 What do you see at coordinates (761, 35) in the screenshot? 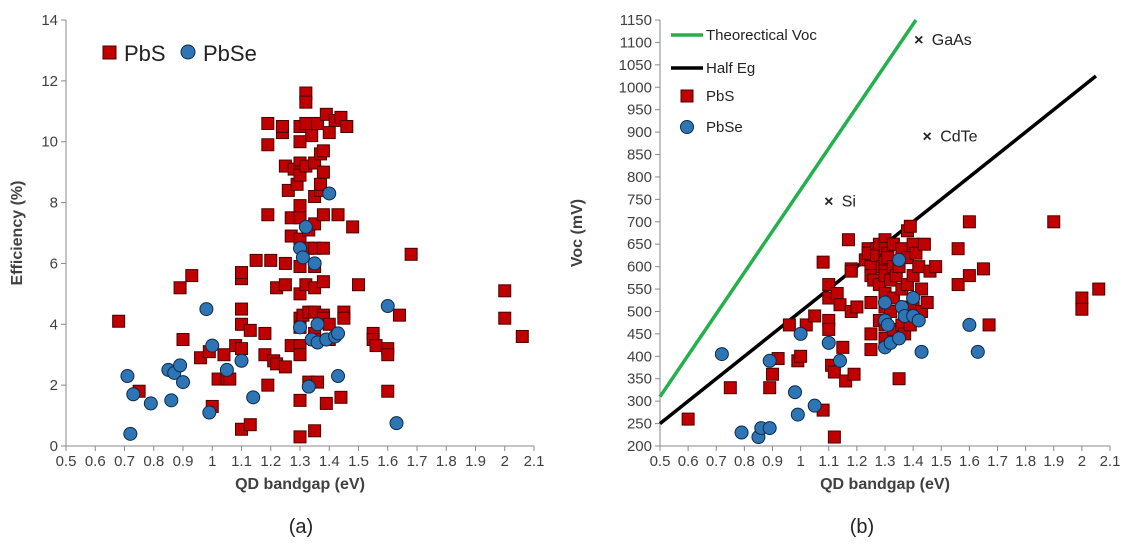
I see `legend-theory-label: Theorectical Voc` at bounding box center [761, 35].